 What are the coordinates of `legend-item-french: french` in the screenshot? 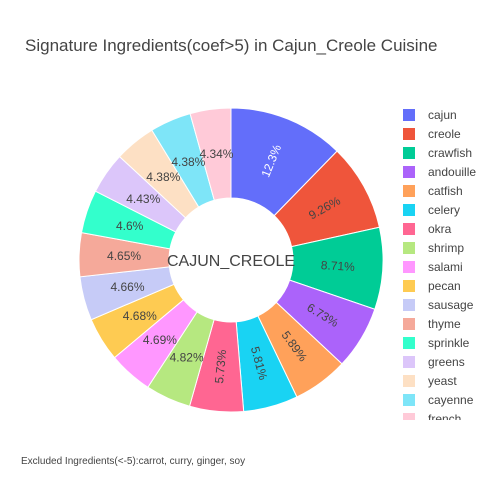 It's located at (432, 419).